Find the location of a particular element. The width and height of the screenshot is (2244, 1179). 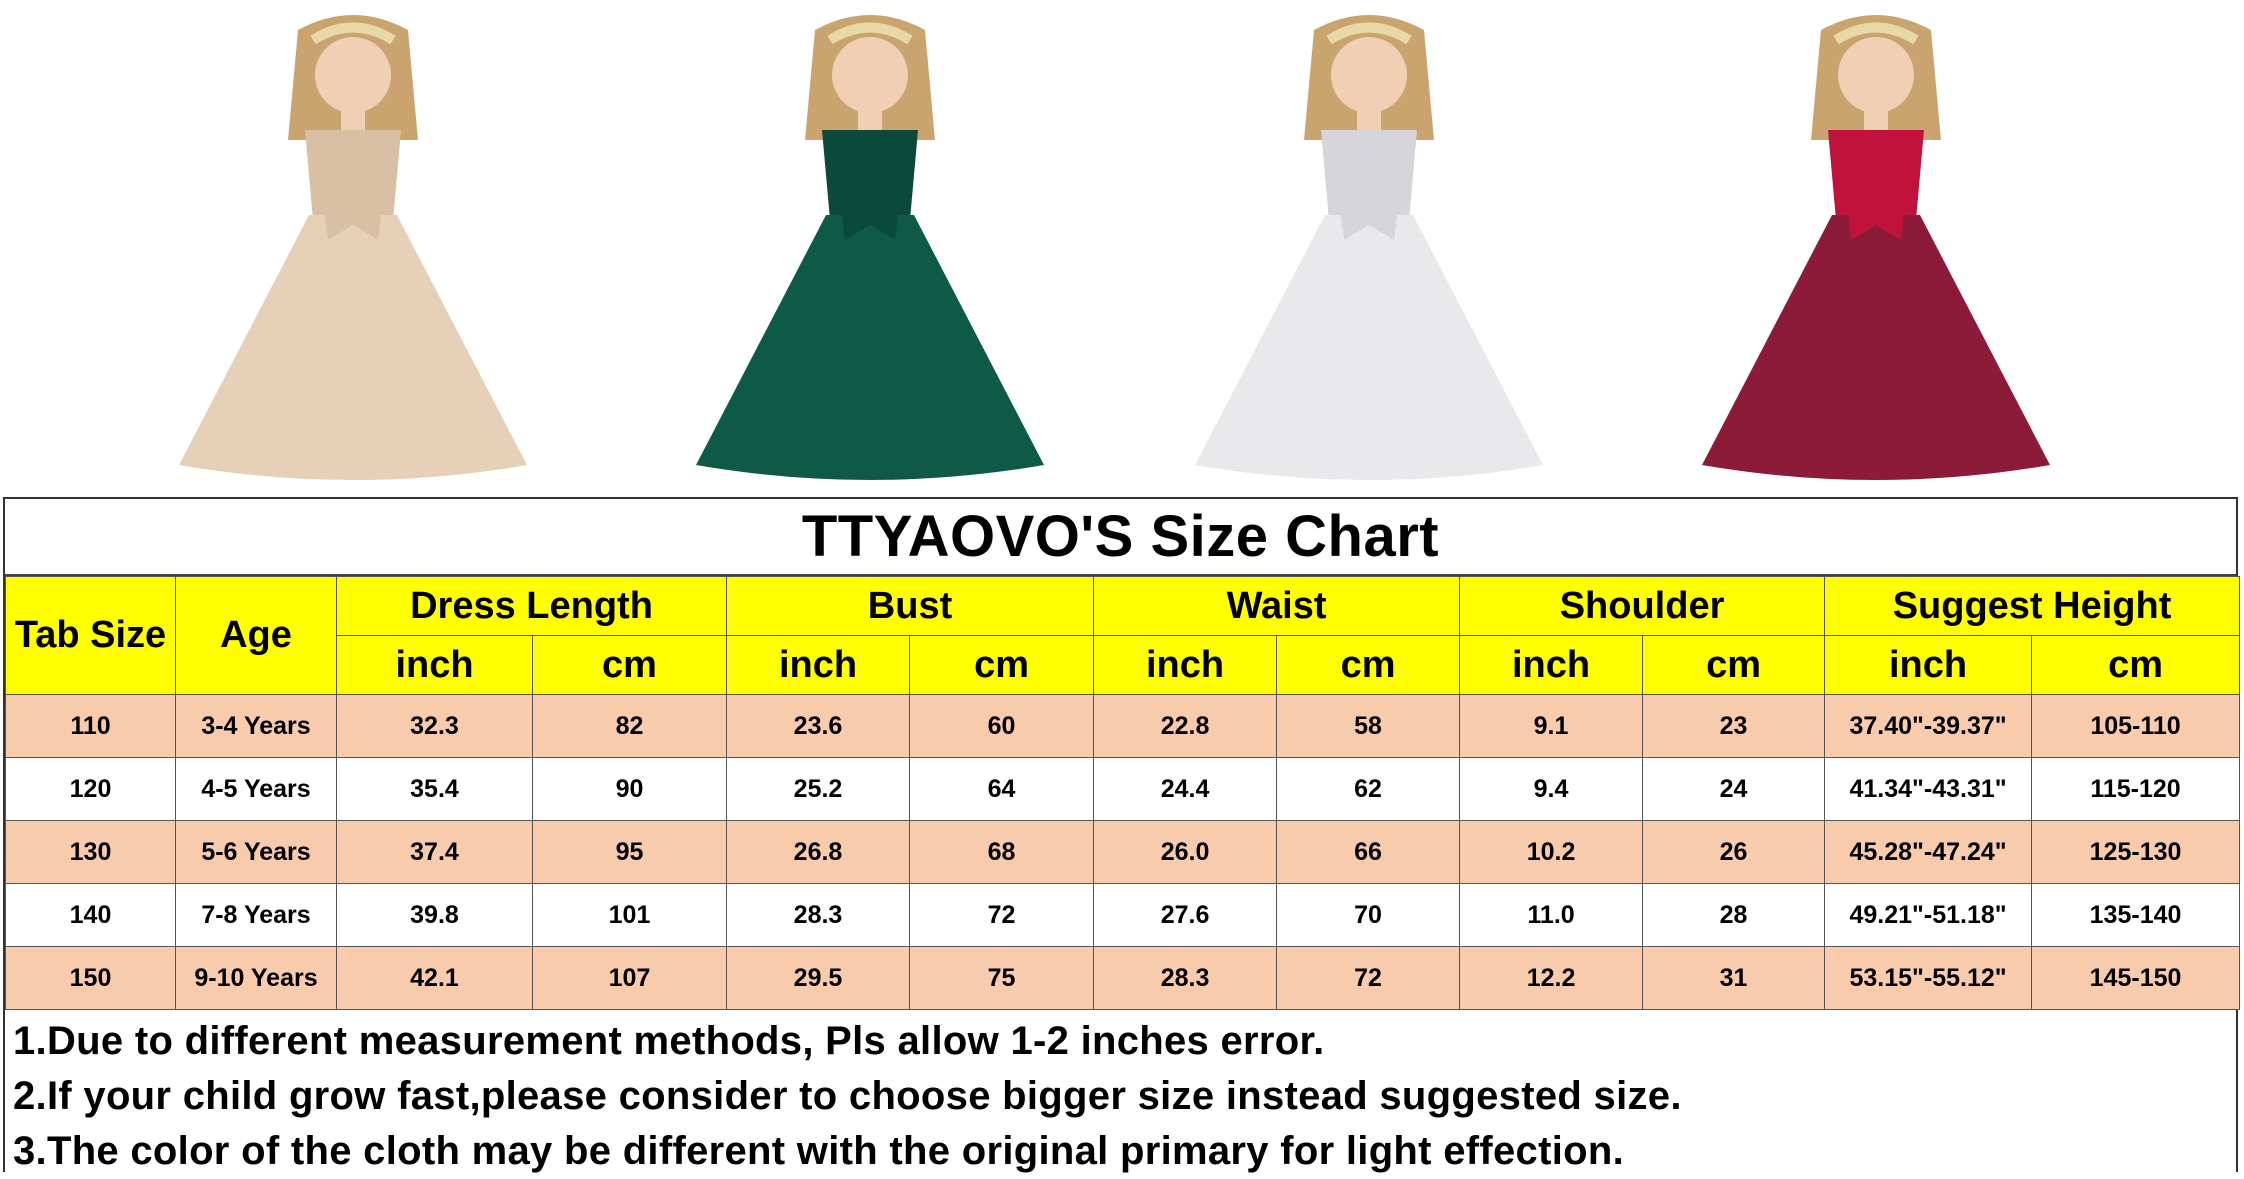

table-cell: 32.3 is located at coordinates (434, 726).